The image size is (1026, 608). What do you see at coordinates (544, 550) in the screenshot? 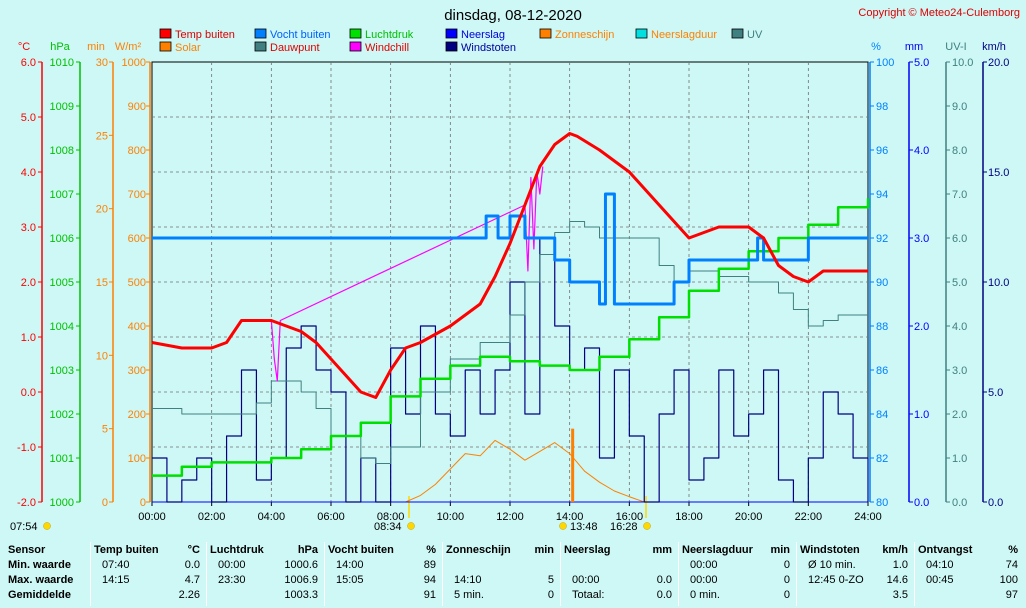
I see `footer-column-unit: min` at bounding box center [544, 550].